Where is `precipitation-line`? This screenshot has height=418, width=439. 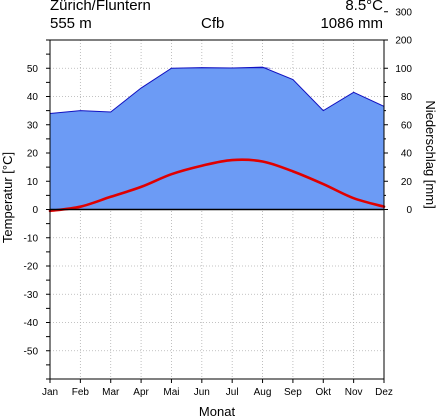 precipitation-line is located at coordinates (217, 90).